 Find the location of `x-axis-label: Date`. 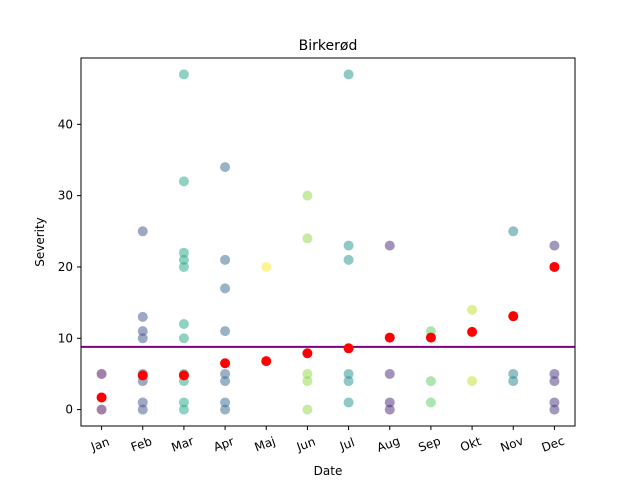

x-axis-label: Date is located at coordinates (328, 471).